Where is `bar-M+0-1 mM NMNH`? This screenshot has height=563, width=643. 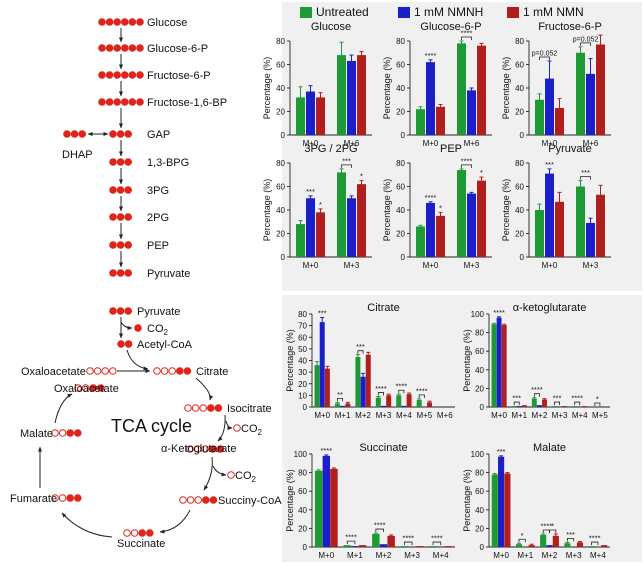
bar-M+0-1 mM NMNH is located at coordinates (430, 229).